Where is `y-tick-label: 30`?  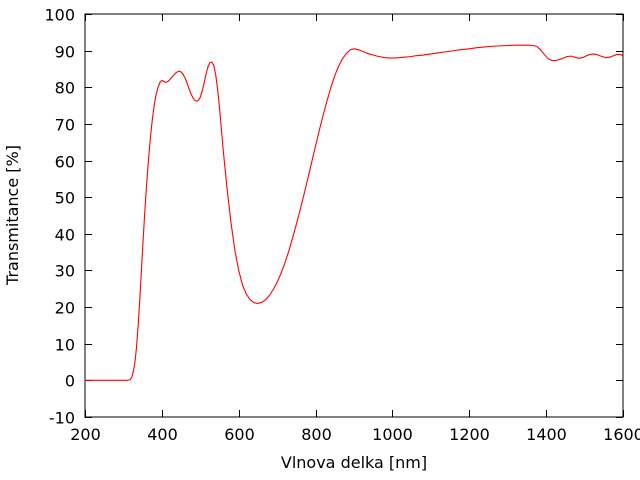
y-tick-label: 30 is located at coordinates (65, 271).